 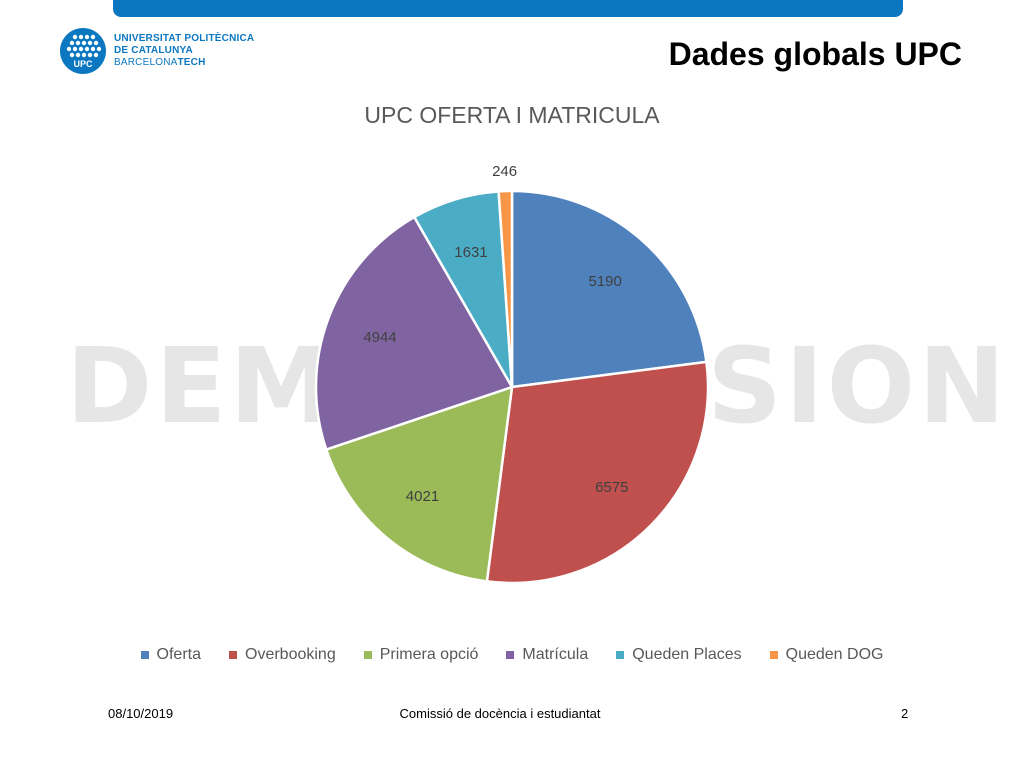 I want to click on legend-label: Matrícula, so click(x=555, y=654).